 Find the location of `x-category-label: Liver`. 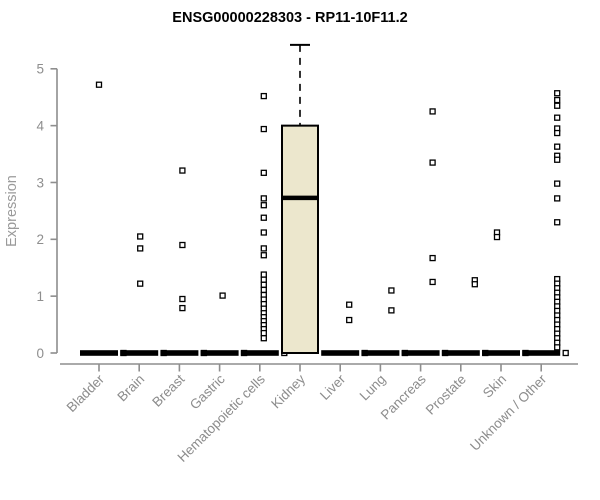

x-category-label: Liver is located at coordinates (333, 387).